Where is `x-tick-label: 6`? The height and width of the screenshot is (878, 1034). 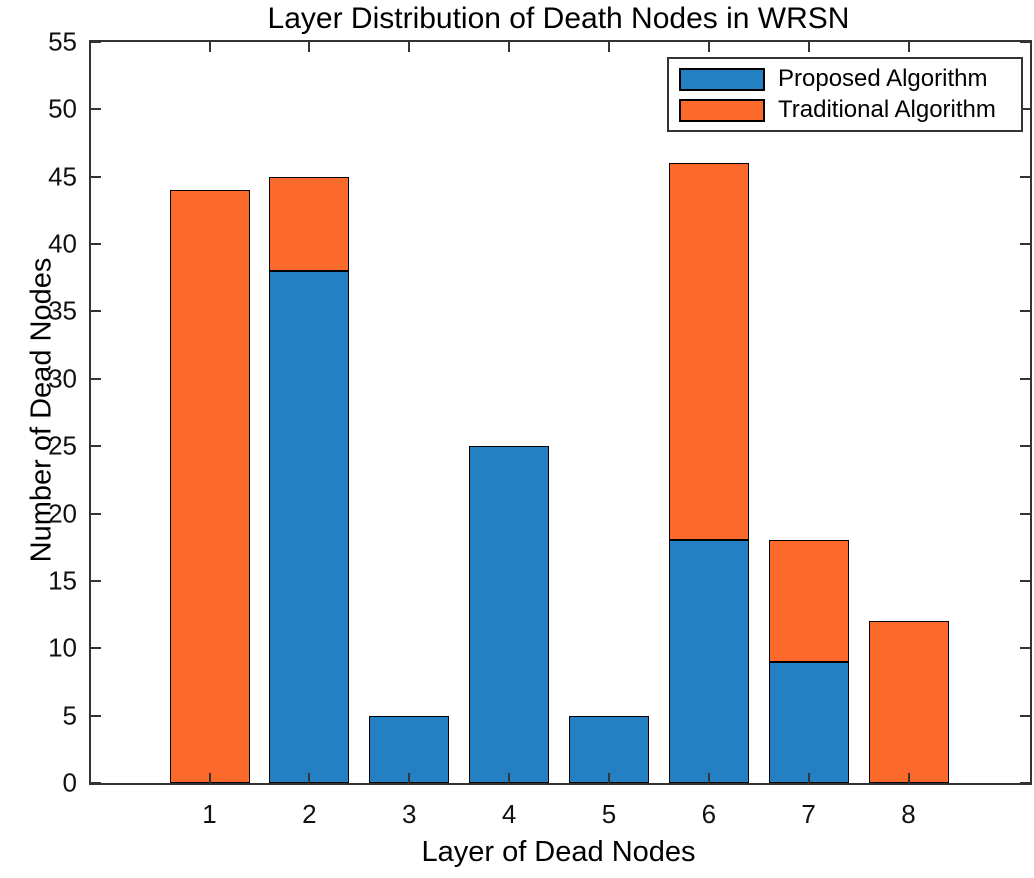 x-tick-label: 6 is located at coordinates (709, 814).